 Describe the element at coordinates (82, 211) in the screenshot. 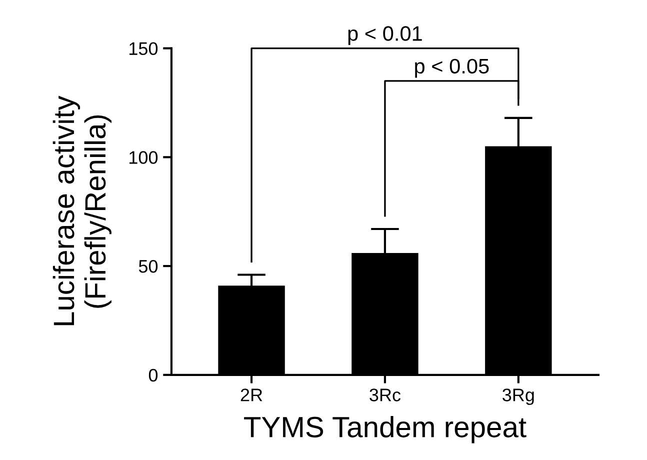

I see `y-axis-title: Luciferase activity (Firefly/Renilla)` at that location.